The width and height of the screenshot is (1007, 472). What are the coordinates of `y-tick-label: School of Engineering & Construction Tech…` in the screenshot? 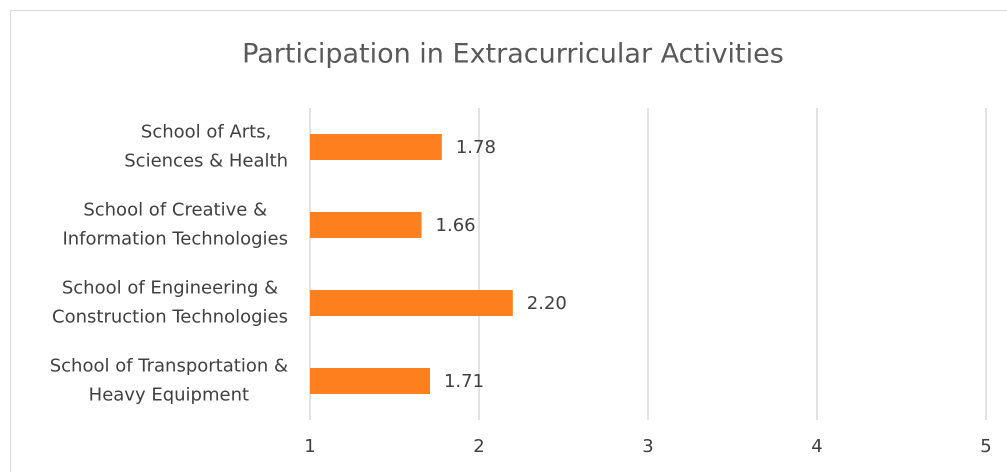 It's located at (170, 303).